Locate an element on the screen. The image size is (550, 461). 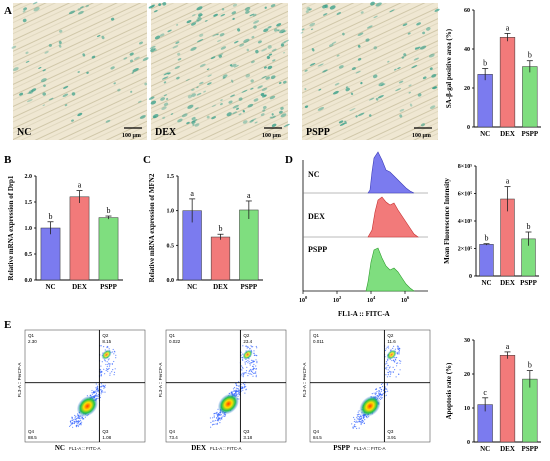
density-core is located at coordinates (228, 404).